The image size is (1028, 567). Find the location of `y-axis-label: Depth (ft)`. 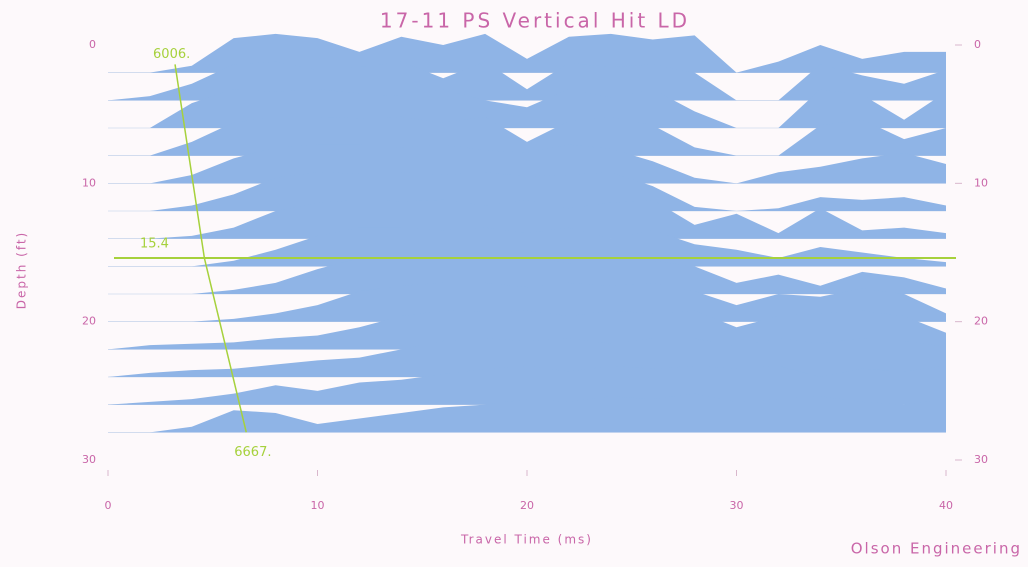

y-axis-label: Depth (ft) is located at coordinates (22, 270).